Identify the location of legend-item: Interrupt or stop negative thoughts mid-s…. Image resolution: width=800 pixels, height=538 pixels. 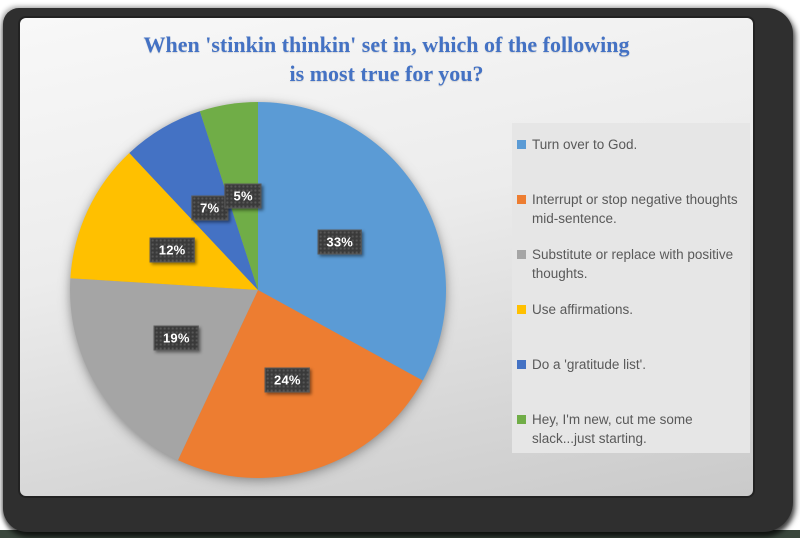
(631, 217).